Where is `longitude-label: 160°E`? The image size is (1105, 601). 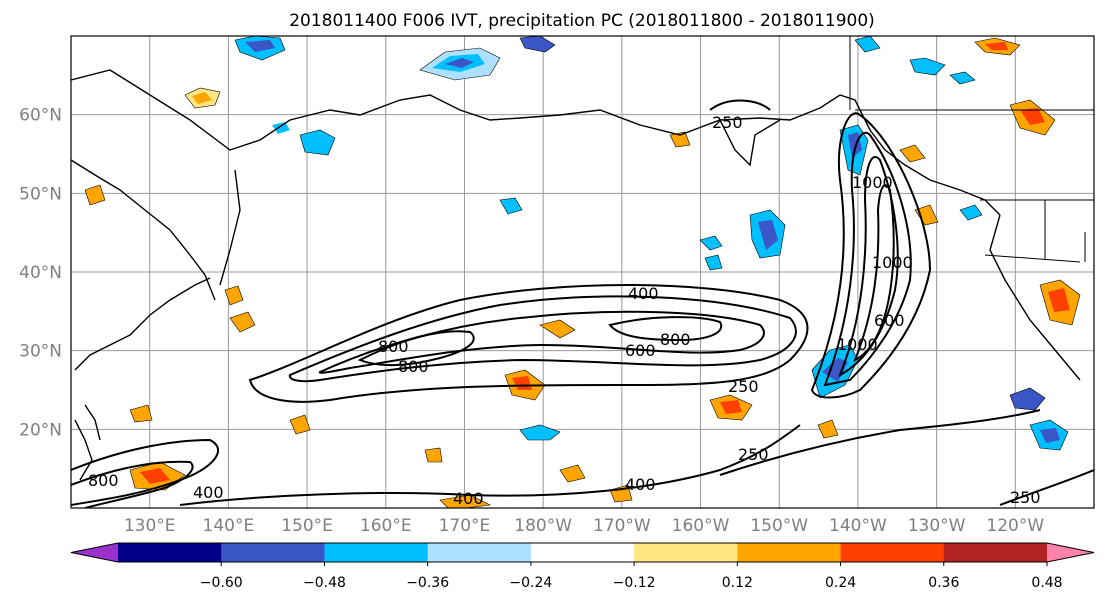
longitude-label: 160°E is located at coordinates (386, 526).